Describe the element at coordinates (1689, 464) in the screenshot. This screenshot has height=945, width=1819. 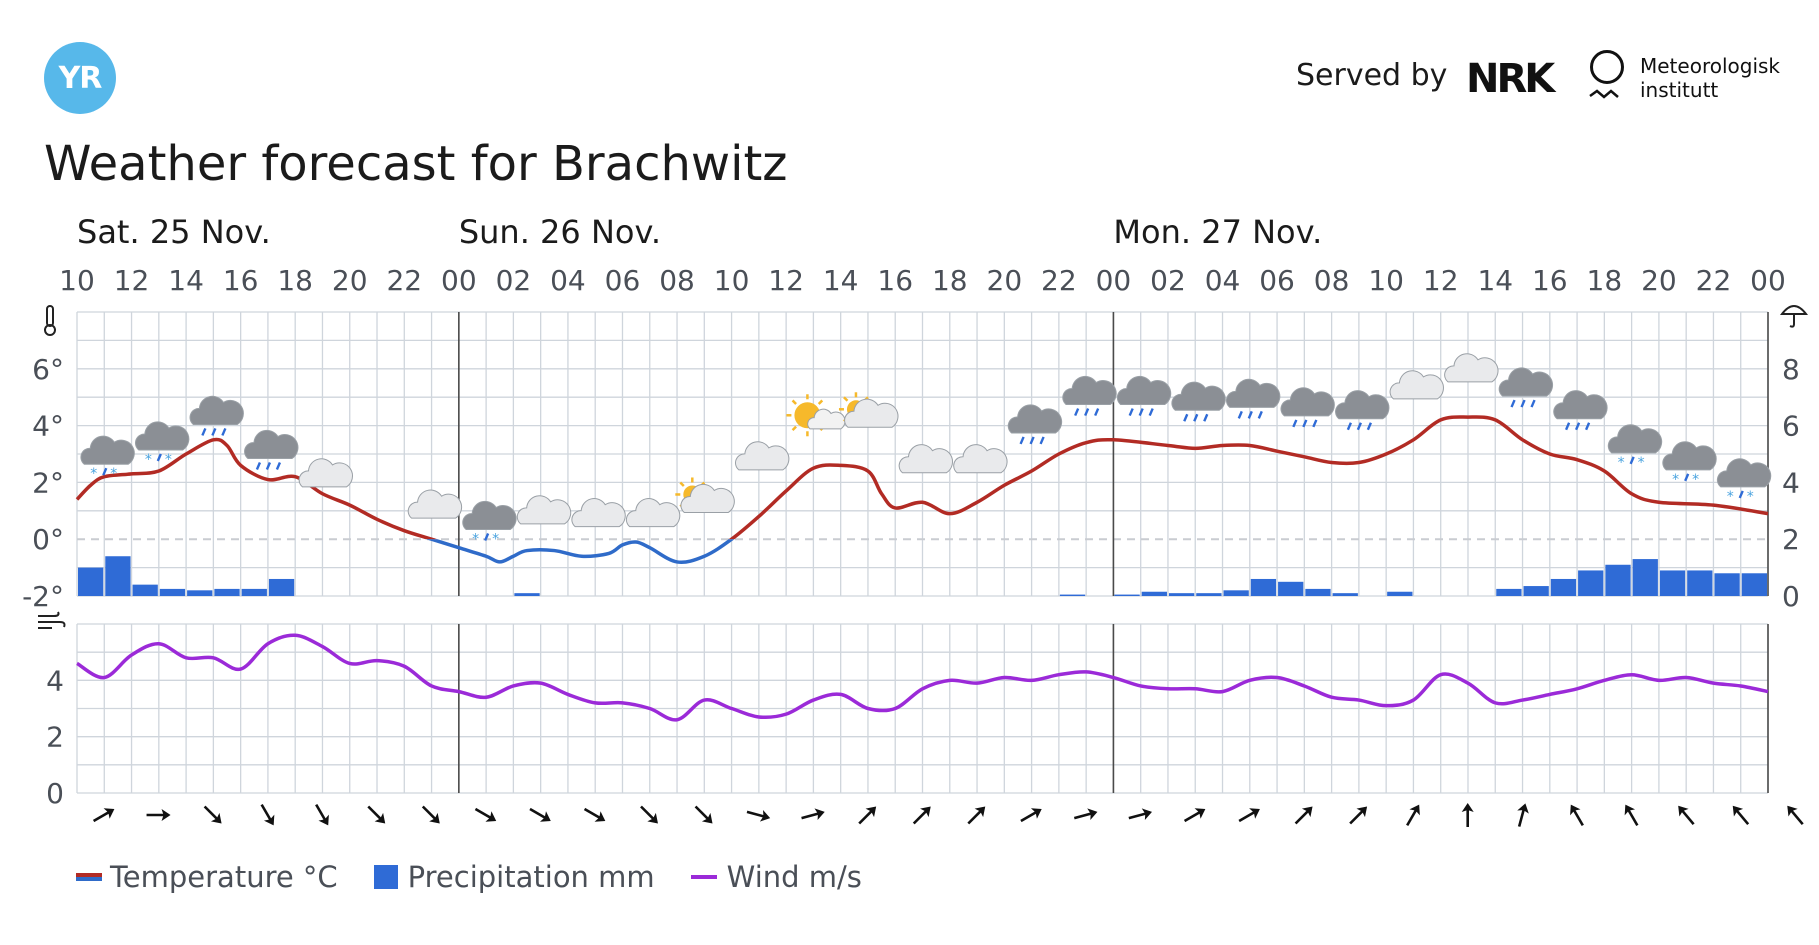
I see `weather-symbol-sleet-icon: * *` at that location.